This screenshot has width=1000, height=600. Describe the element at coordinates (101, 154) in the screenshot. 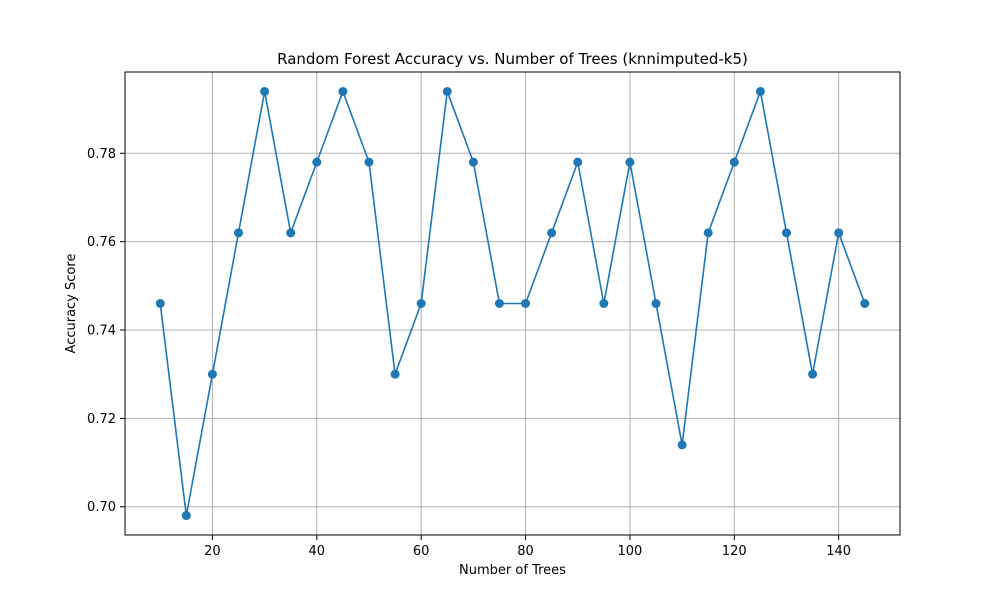

I see `y-tick-label: 0.78` at that location.